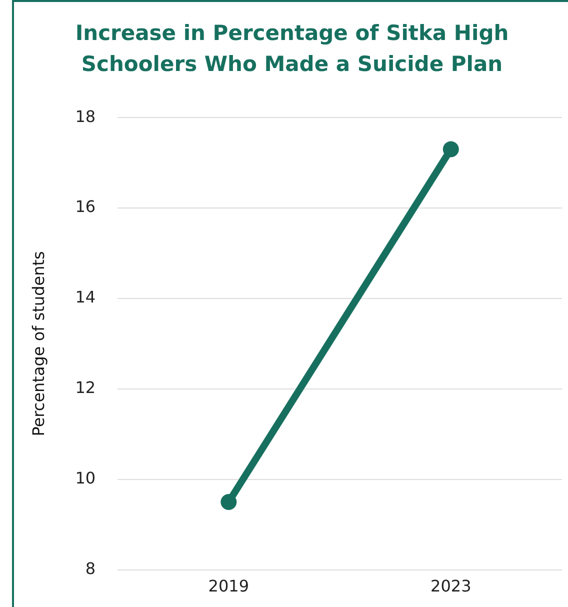 The image size is (568, 607). What do you see at coordinates (85, 478) in the screenshot?
I see `y-tick-label: 10` at bounding box center [85, 478].